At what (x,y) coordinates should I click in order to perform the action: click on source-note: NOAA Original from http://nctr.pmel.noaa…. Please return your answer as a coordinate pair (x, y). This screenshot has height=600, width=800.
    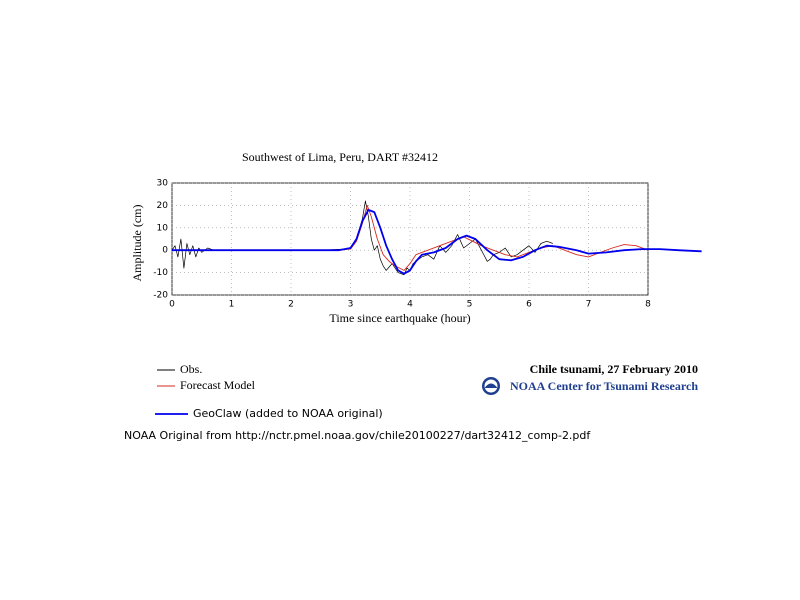
    Looking at the image, I should click on (357, 435).